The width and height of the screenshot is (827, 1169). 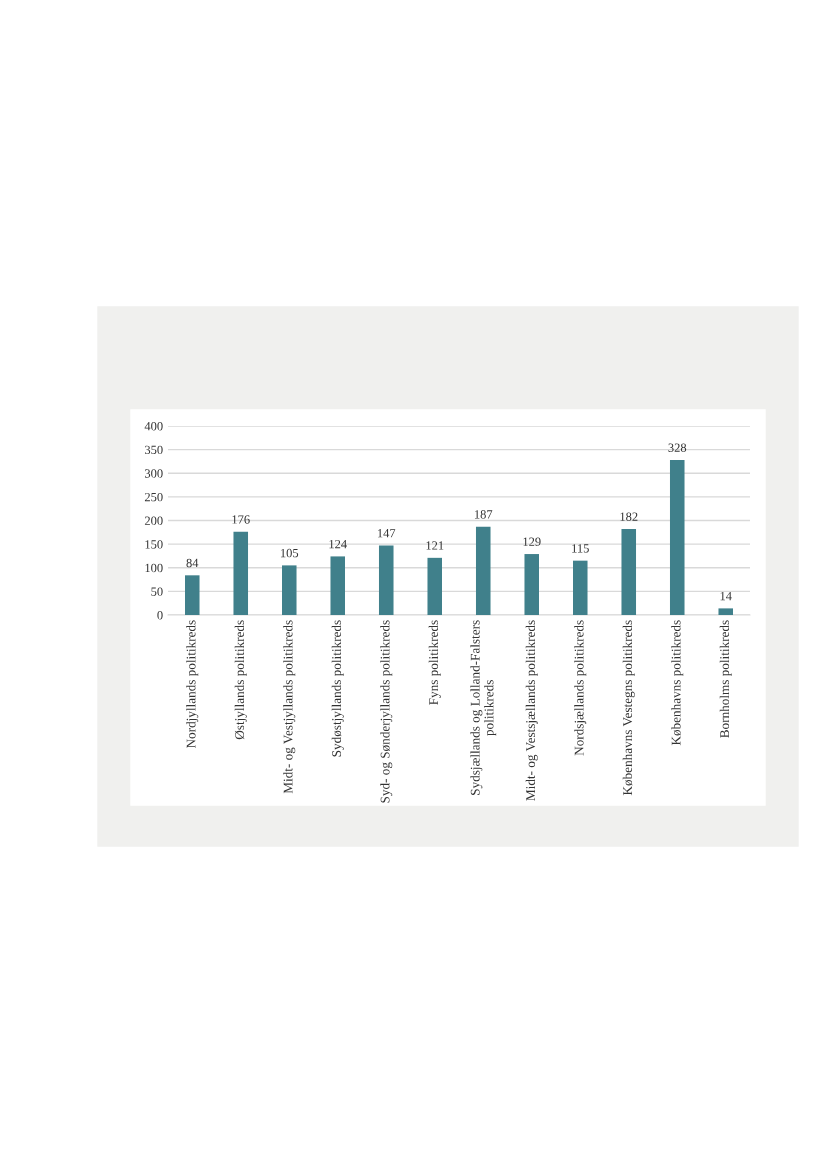 I want to click on x-tick-label: Syd- og Sønderjyllands politikreds, so click(x=386, y=711).